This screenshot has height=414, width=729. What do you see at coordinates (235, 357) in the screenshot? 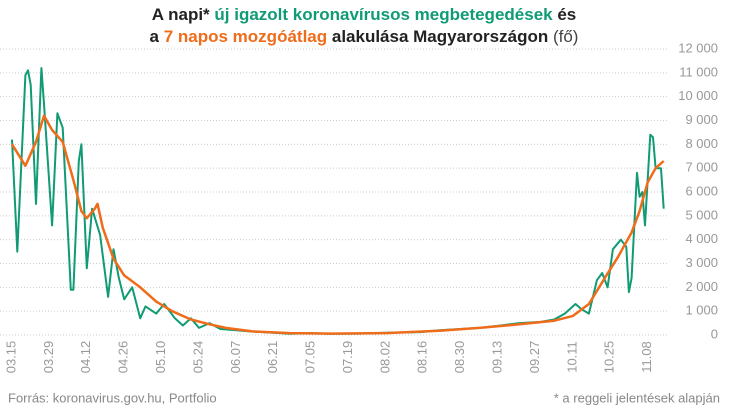
I see `x-tick-label: 06.07` at bounding box center [235, 357].